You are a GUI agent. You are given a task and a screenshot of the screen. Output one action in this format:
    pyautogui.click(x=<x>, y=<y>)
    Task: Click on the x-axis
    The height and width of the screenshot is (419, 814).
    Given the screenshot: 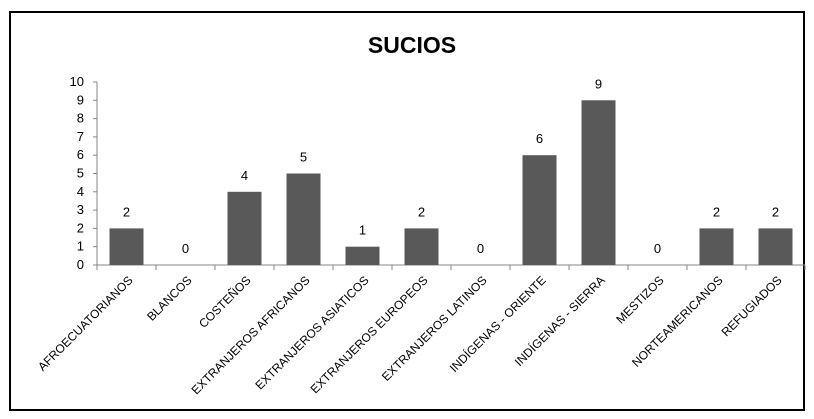 What is the action you would take?
    pyautogui.click(x=451, y=267)
    